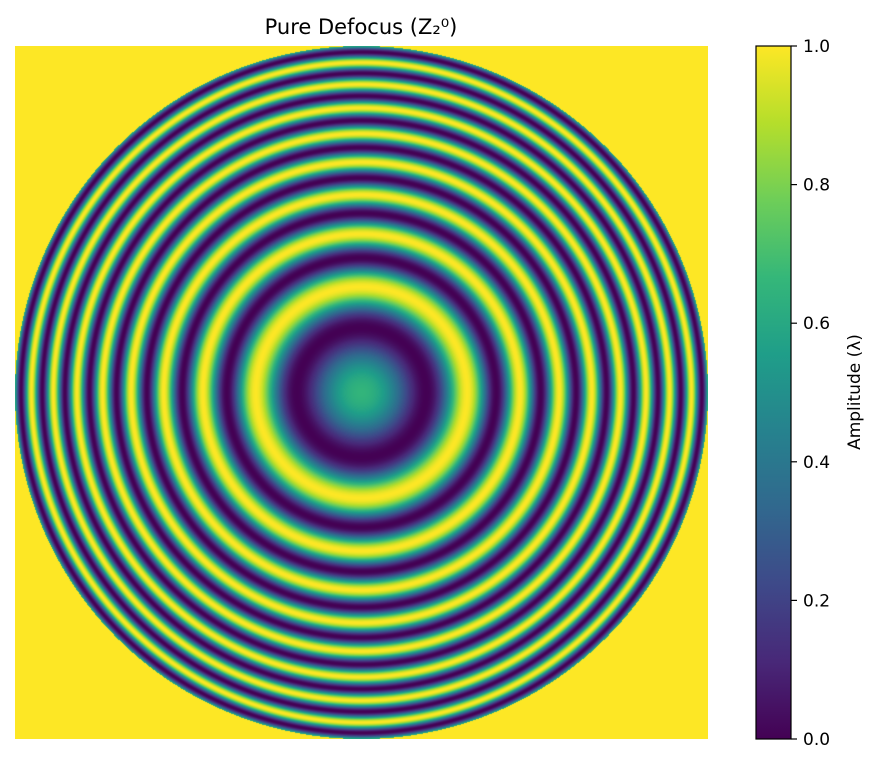  I want to click on colorbar-ticks: 0.0 0.2 0.4 0.6 0.8 1.0, so click(810, 393).